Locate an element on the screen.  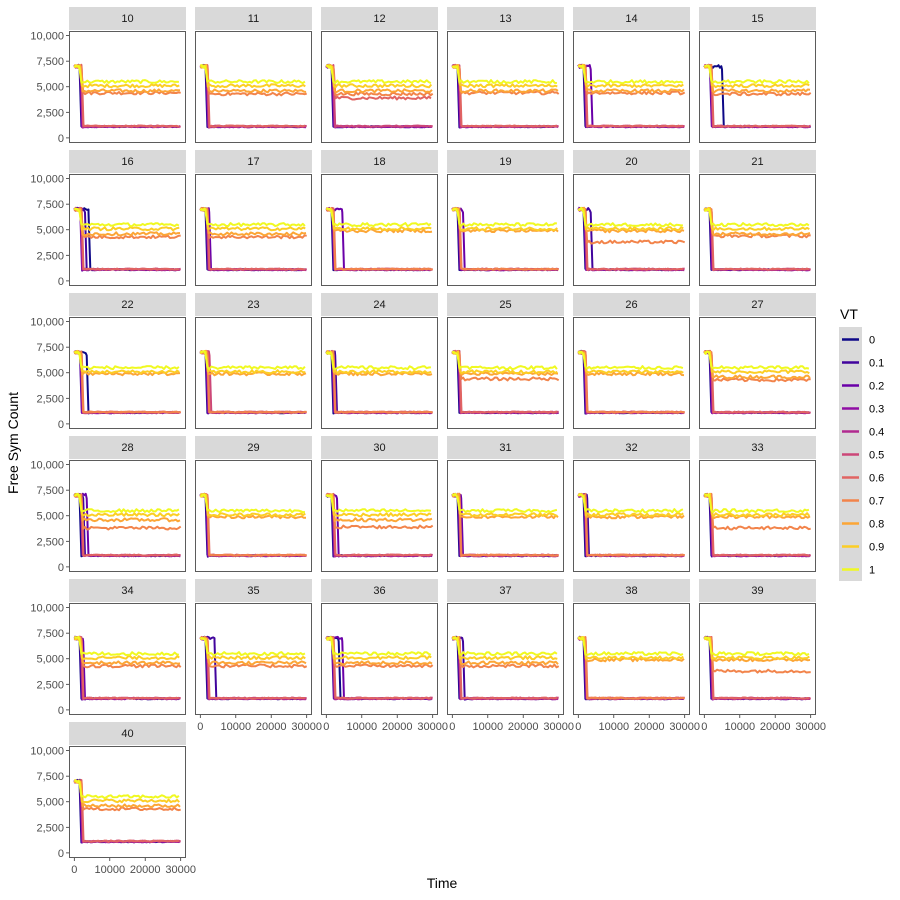
facet-panel-33: 33 is located at coordinates (757, 504).